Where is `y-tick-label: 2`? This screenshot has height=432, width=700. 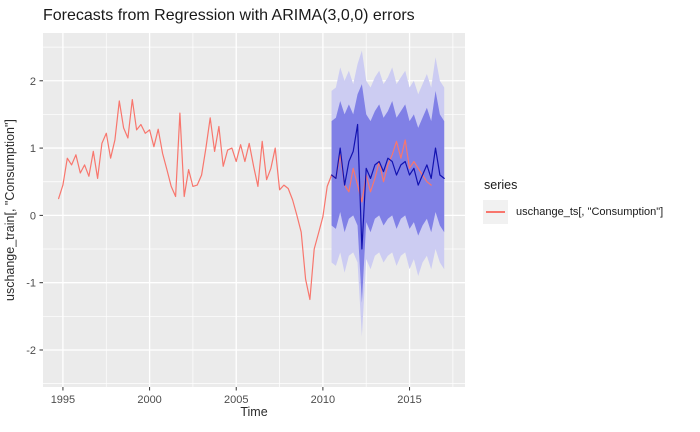
y-tick-label: 2 is located at coordinates (33, 82).